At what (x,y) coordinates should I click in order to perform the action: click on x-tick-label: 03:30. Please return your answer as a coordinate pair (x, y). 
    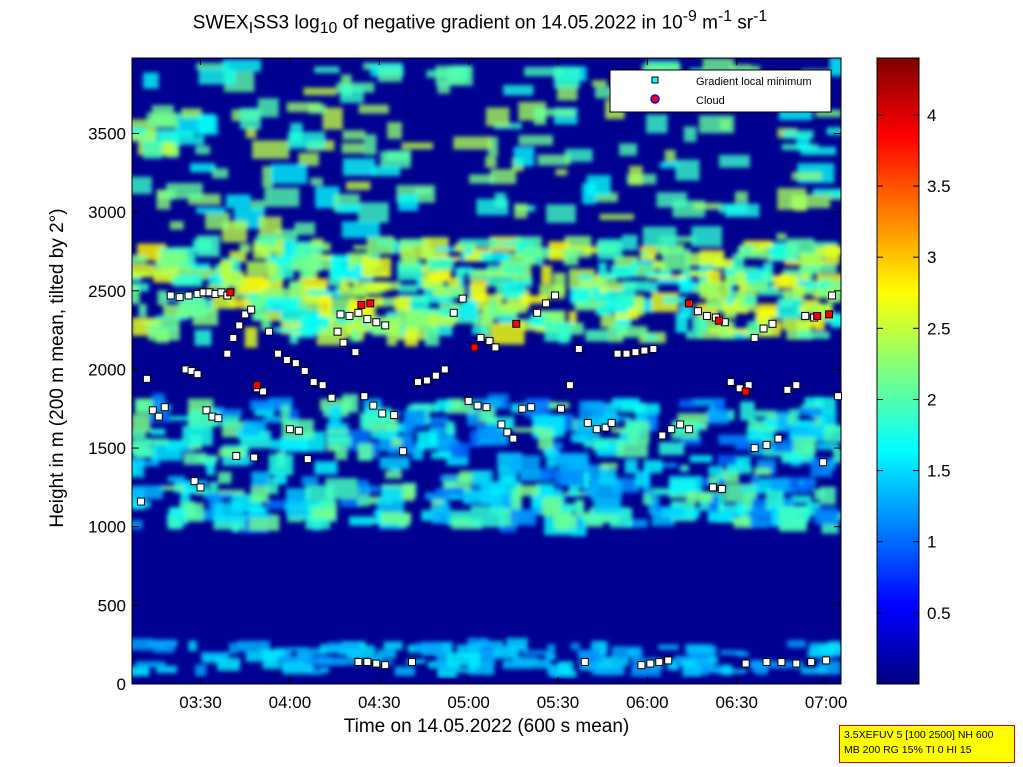
    Looking at the image, I should click on (200, 702).